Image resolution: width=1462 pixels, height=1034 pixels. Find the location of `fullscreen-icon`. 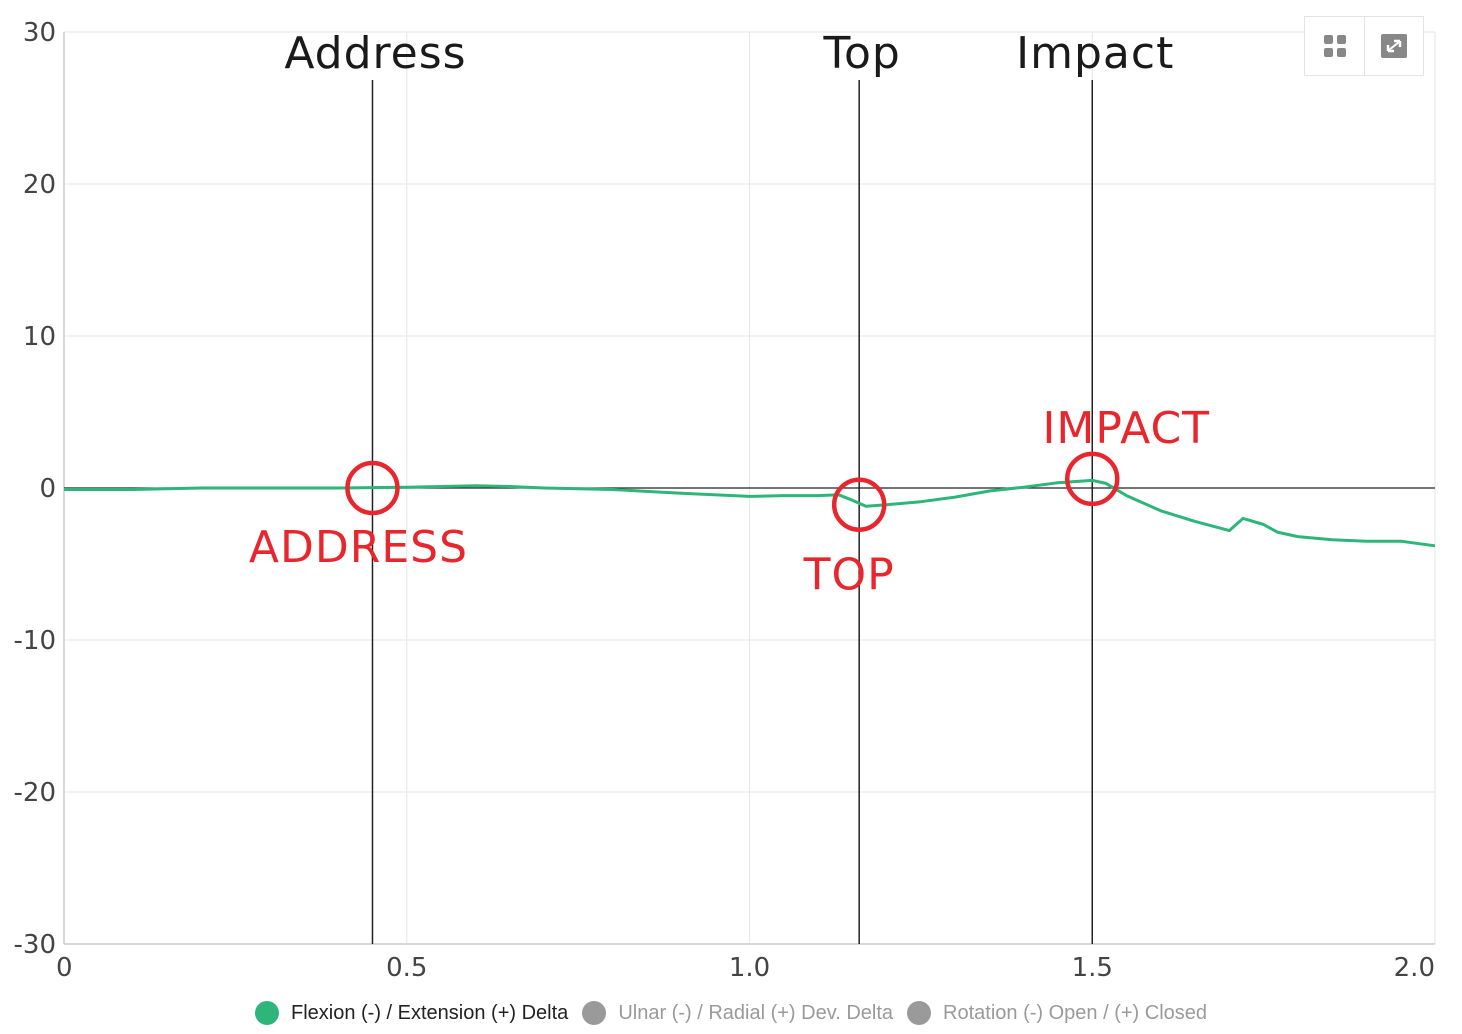

fullscreen-icon is located at coordinates (1394, 46).